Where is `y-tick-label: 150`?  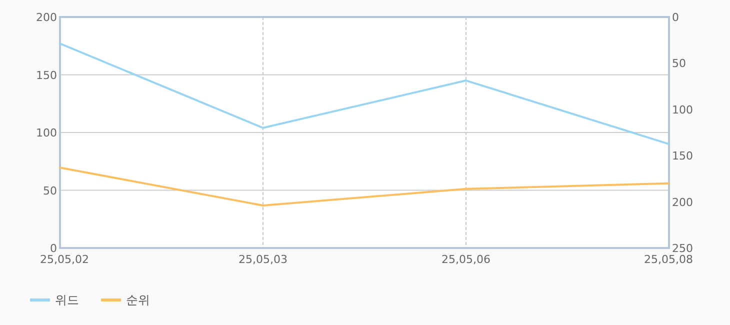
y-tick-label: 150 is located at coordinates (46, 75).